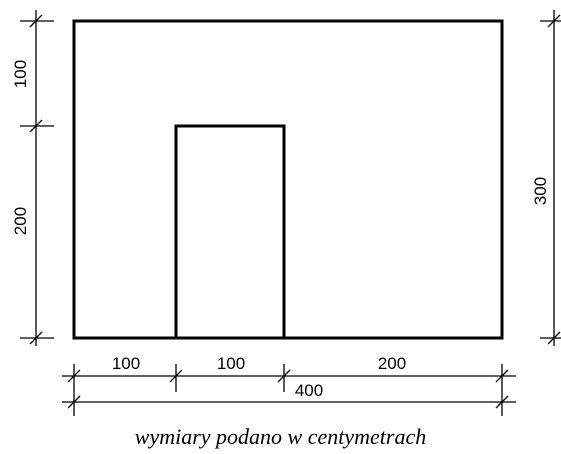 This screenshot has height=454, width=561. I want to click on right-dimension-line, so click(550, 178).